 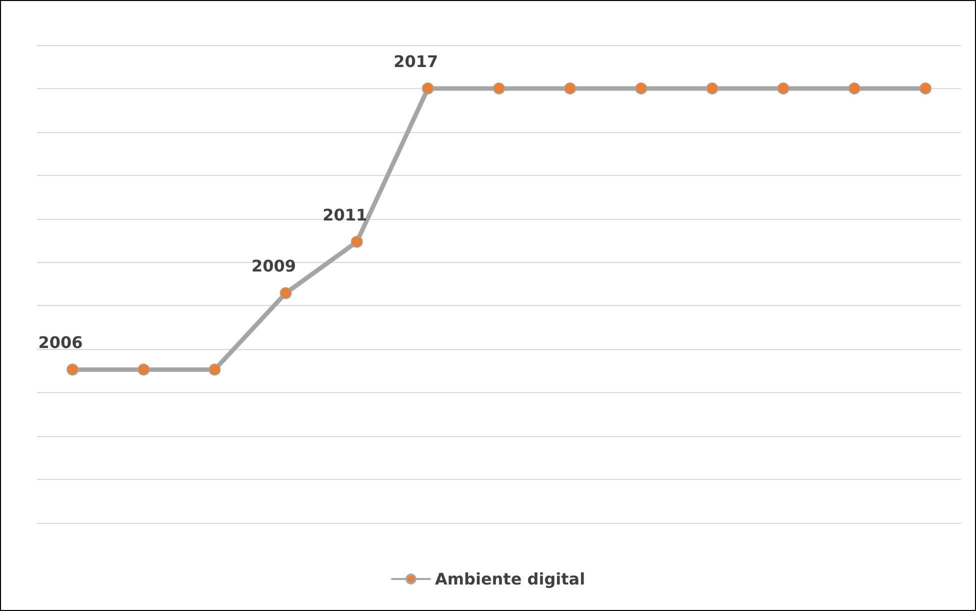 I want to click on x-tick-label: 2011, so click(x=345, y=214).